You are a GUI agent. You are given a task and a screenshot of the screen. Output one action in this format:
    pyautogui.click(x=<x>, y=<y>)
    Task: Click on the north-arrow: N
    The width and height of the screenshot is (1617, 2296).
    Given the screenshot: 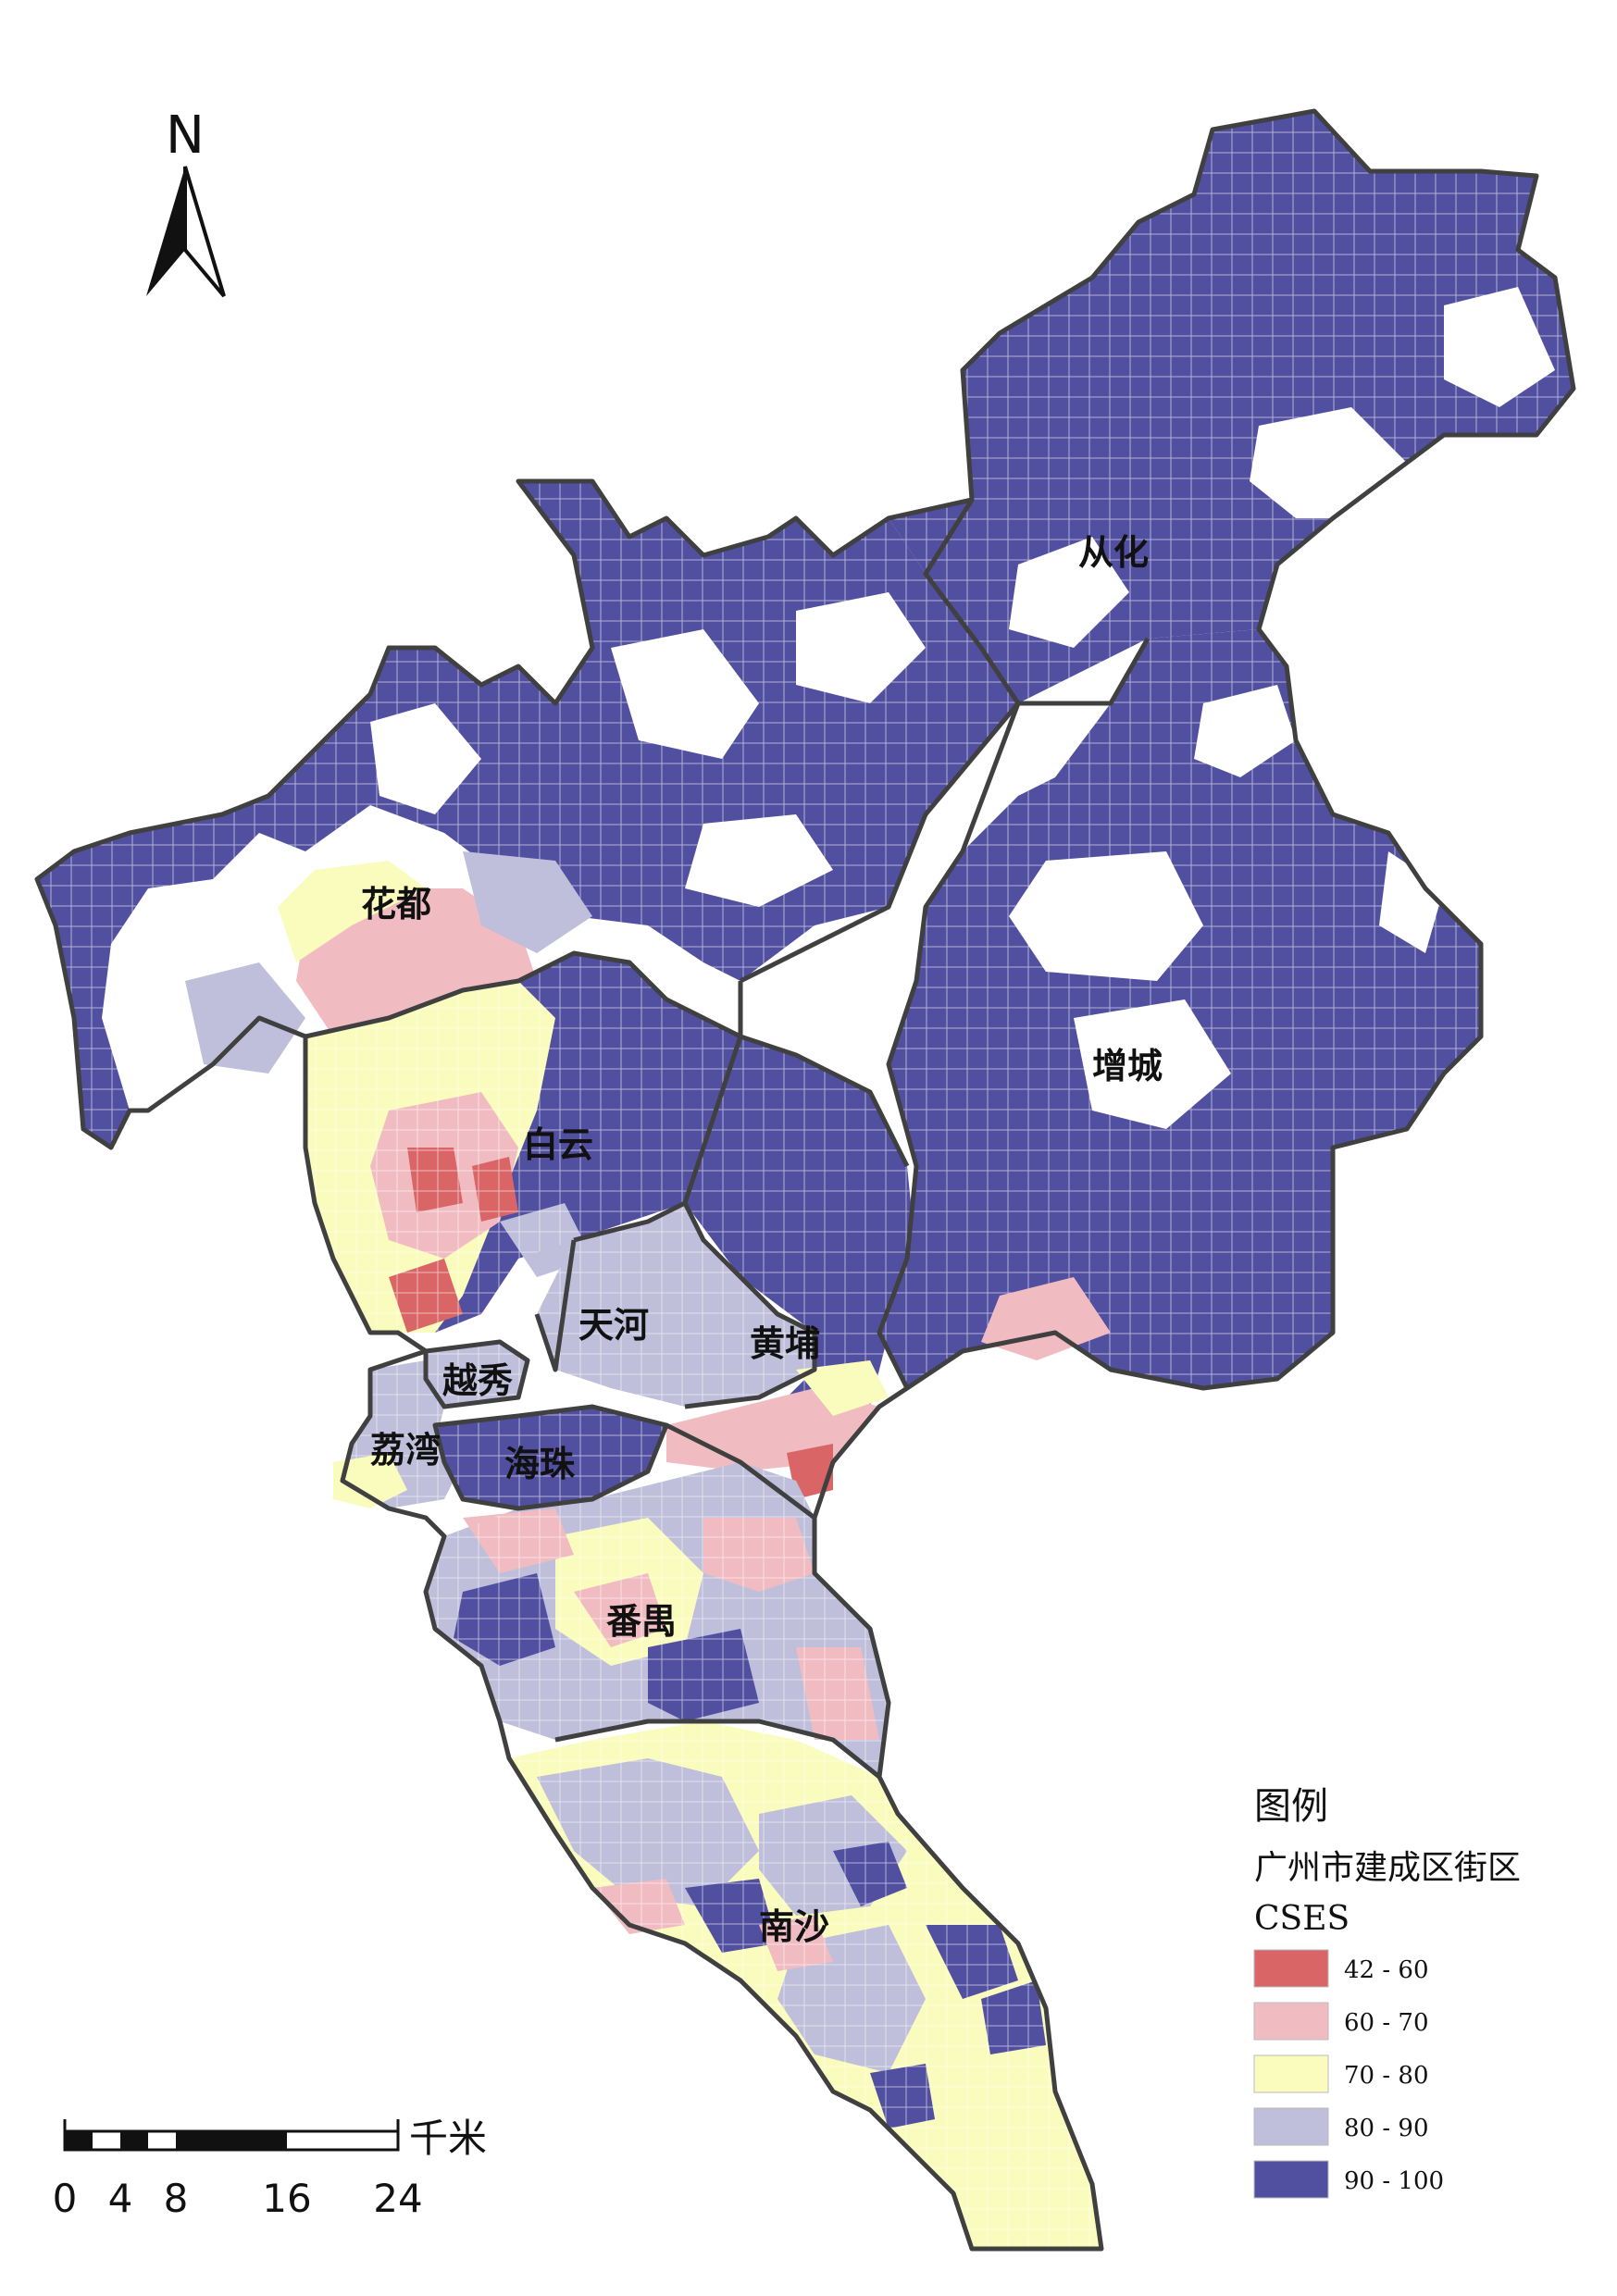 What is the action you would take?
    pyautogui.click(x=186, y=202)
    